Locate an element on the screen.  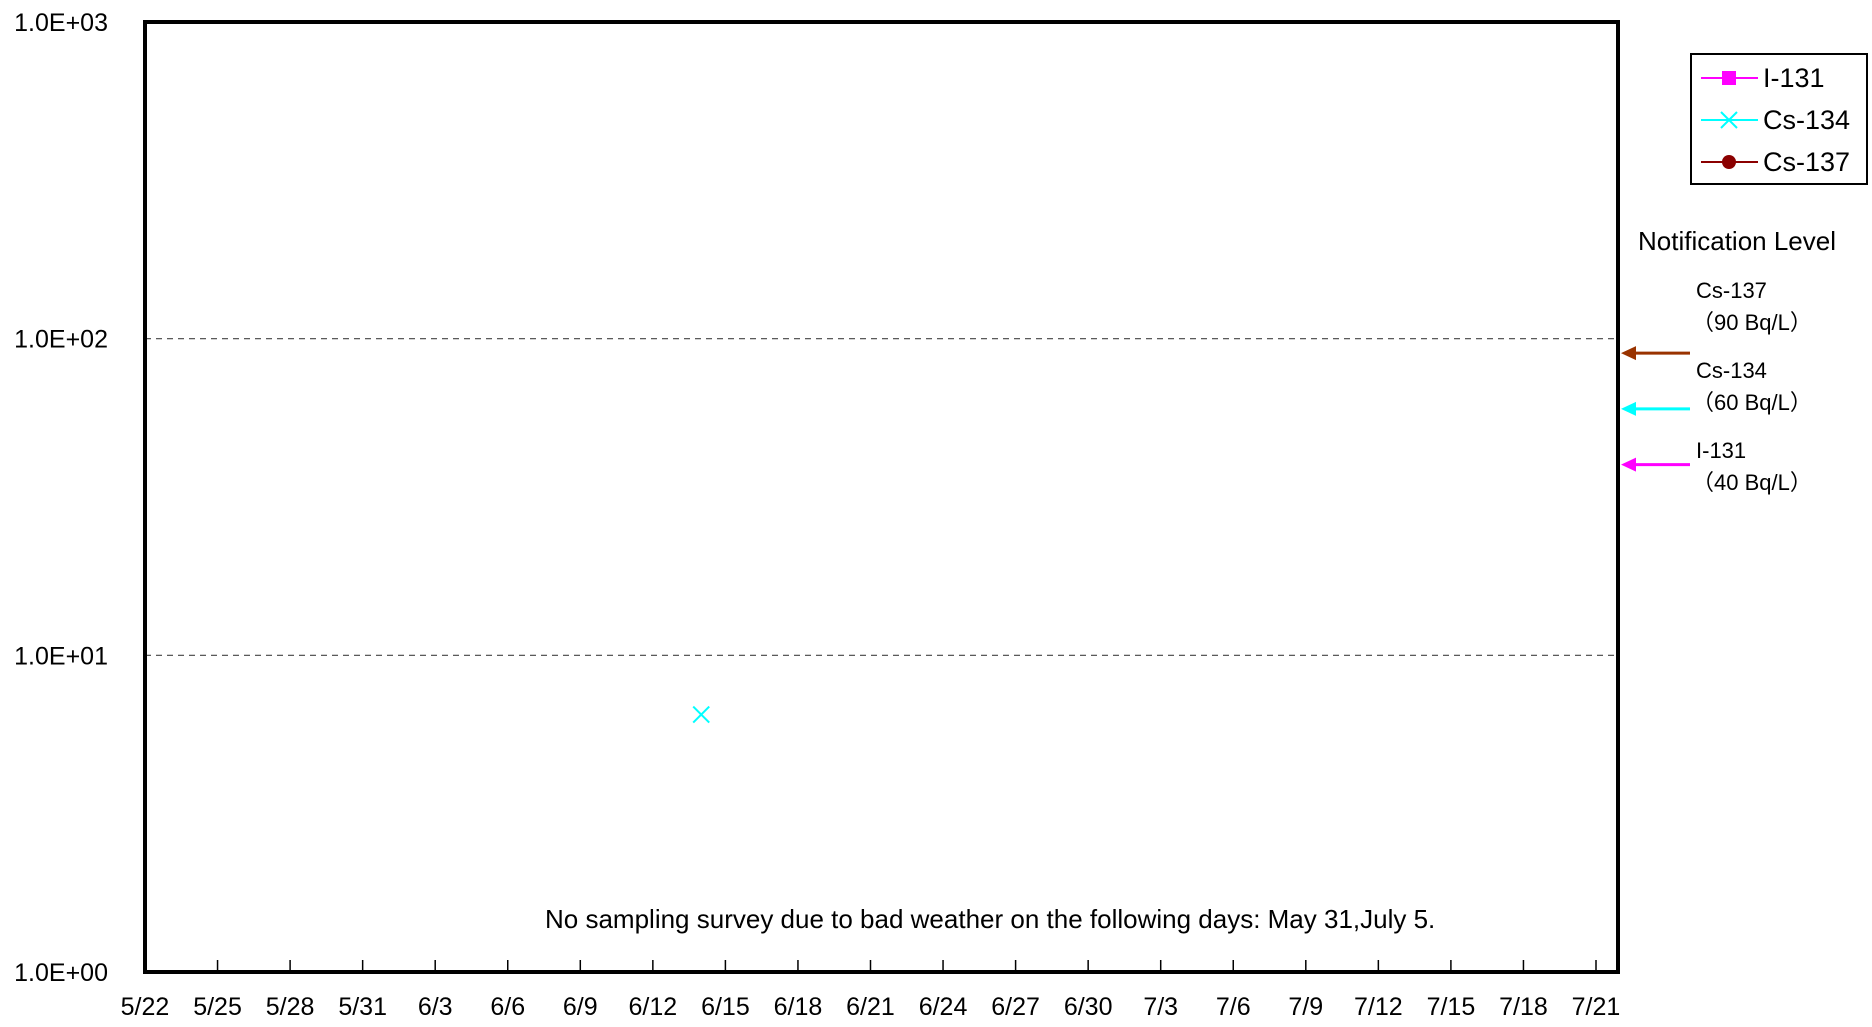
x-tick-label: 7/15 is located at coordinates (1451, 1007).